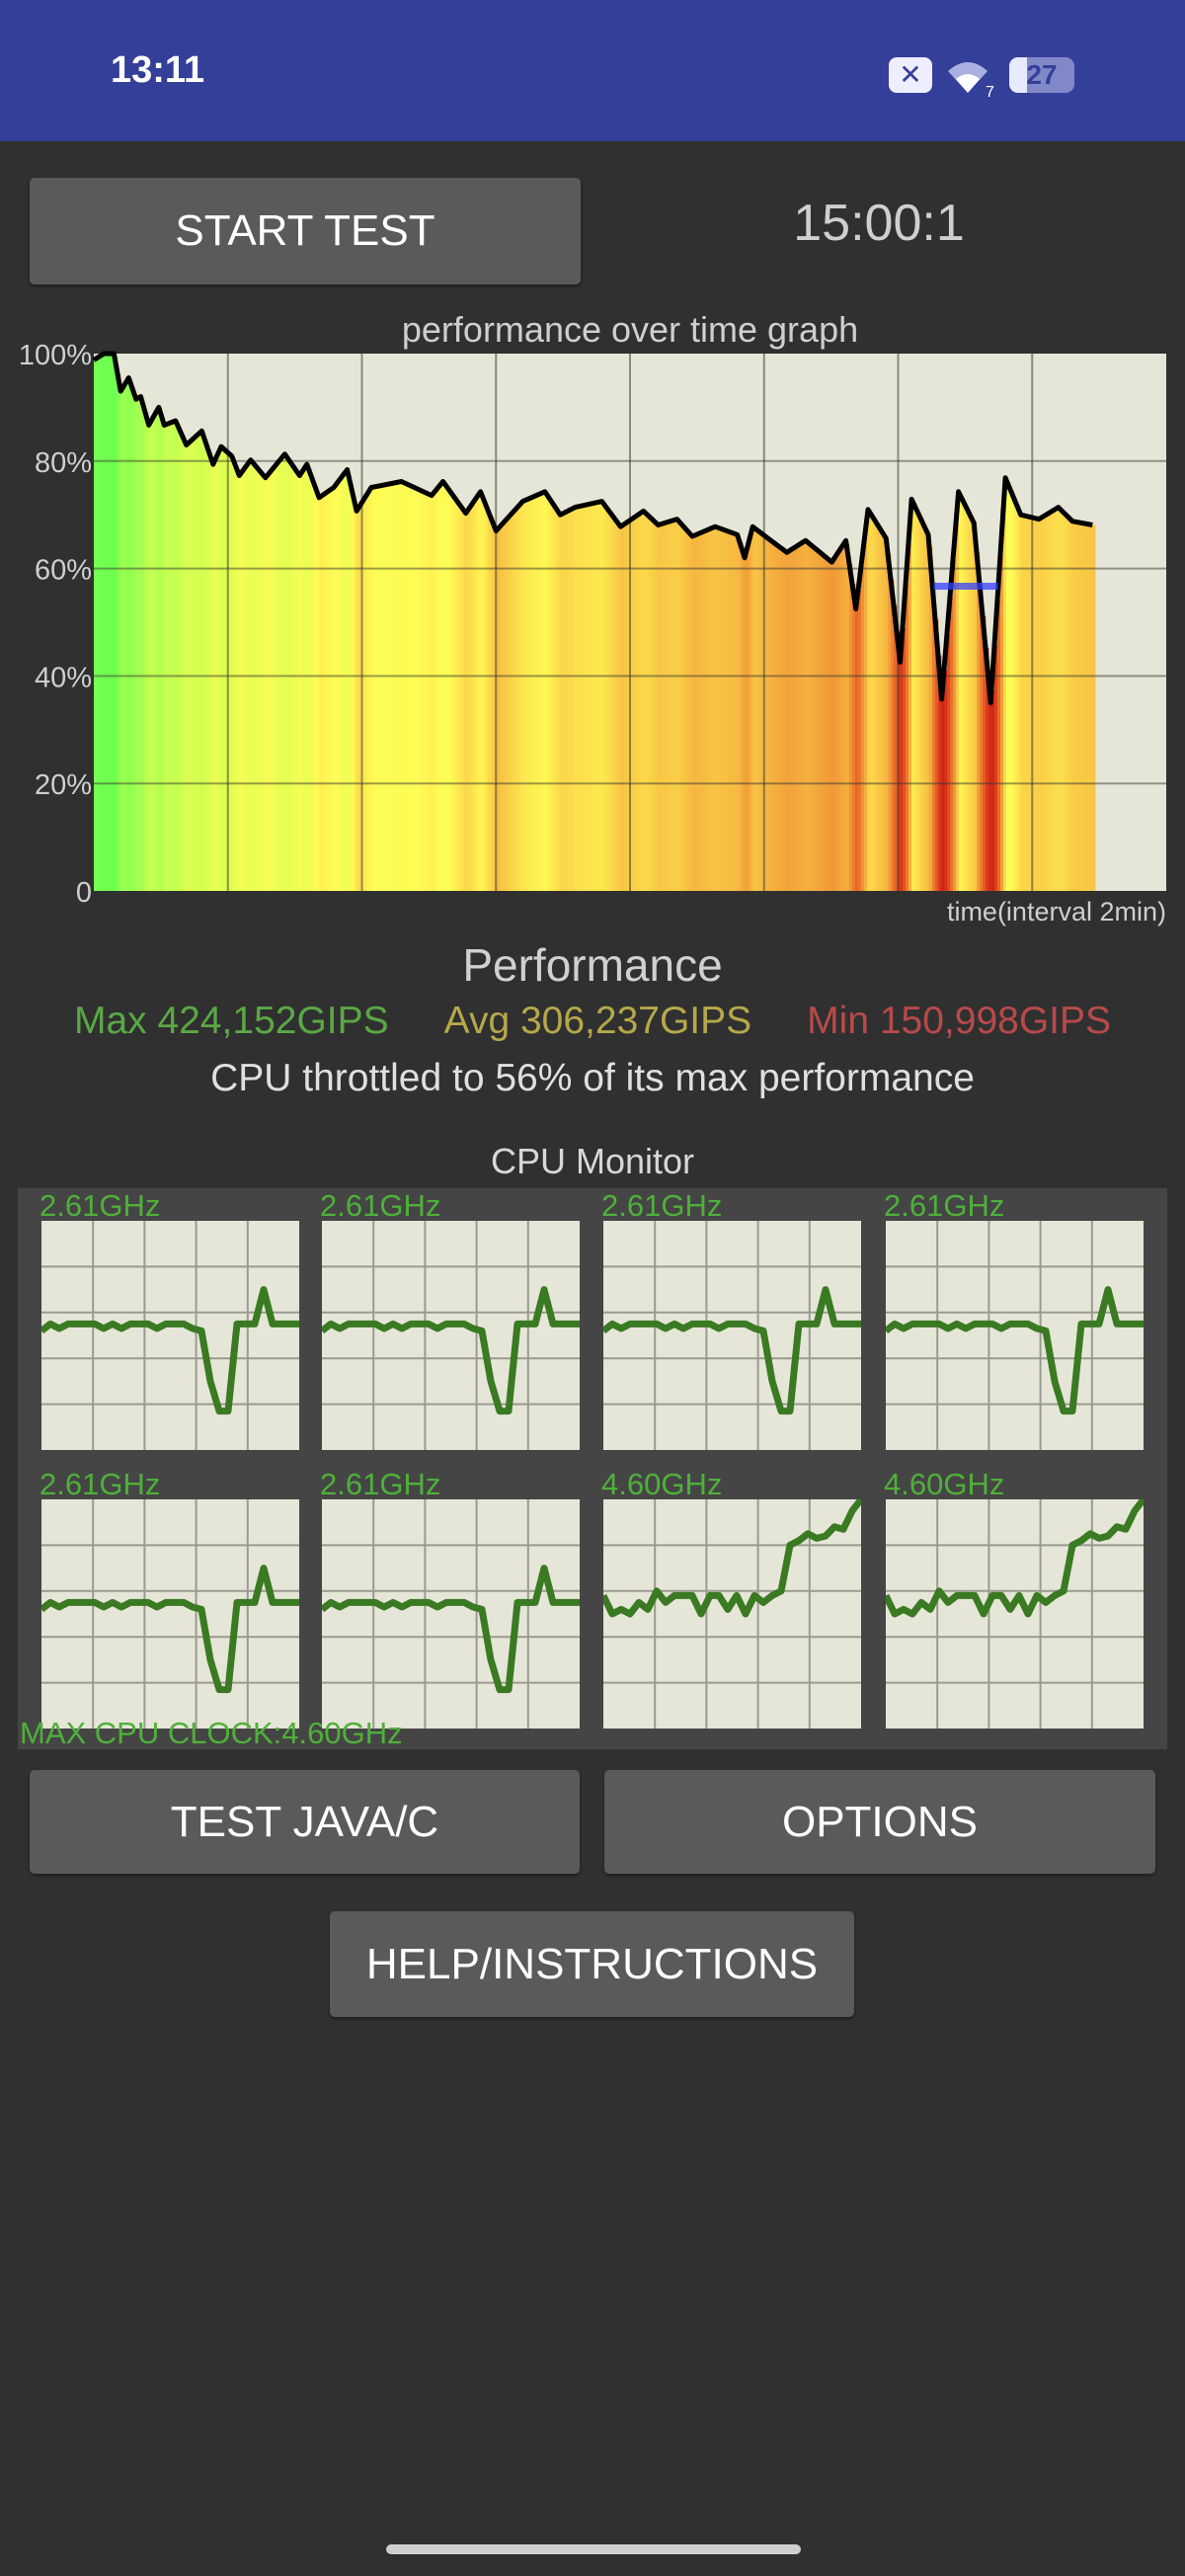 This screenshot has height=2576, width=1185. What do you see at coordinates (597, 1021) in the screenshot?
I see `avg-stat: Avg 306,237GIPS` at bounding box center [597, 1021].